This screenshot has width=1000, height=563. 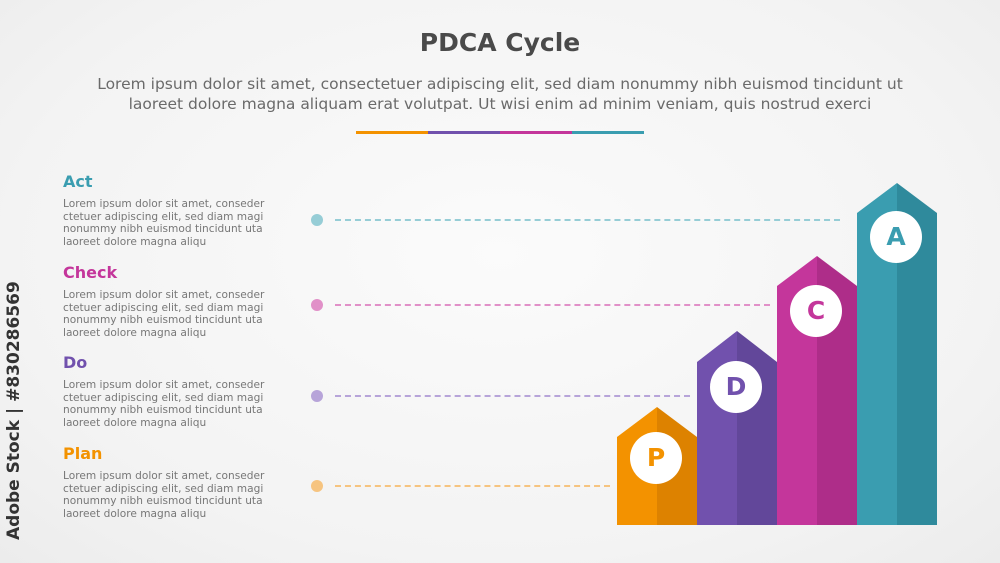 What do you see at coordinates (897, 354) in the screenshot?
I see `act-arrow` at bounding box center [897, 354].